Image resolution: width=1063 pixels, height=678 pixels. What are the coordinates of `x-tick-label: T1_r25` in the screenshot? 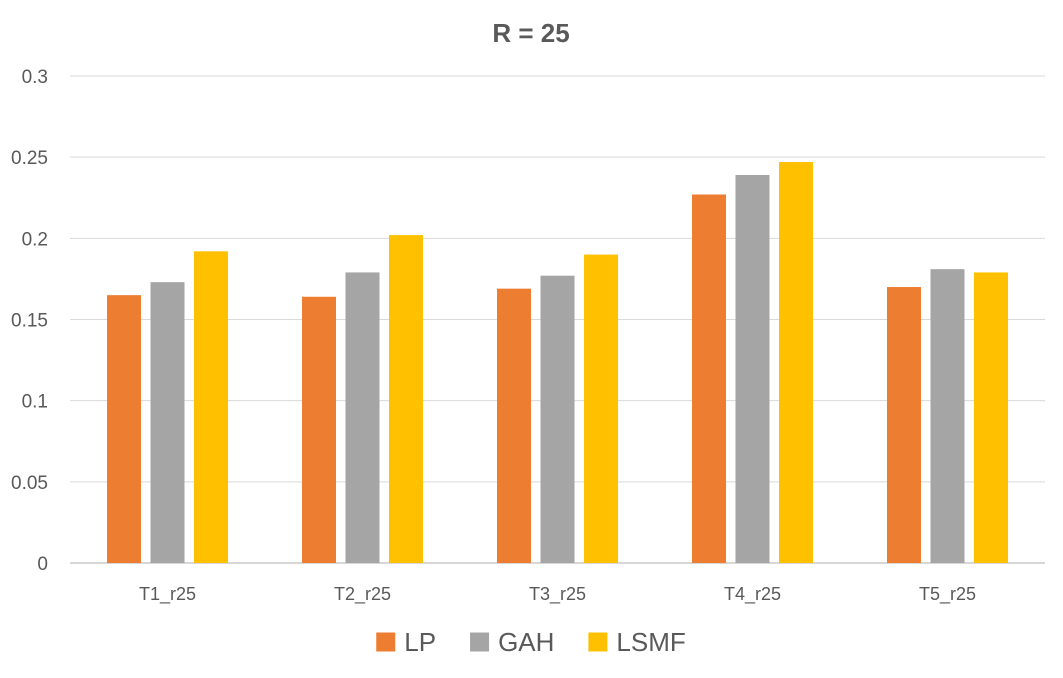 It's located at (167, 594).